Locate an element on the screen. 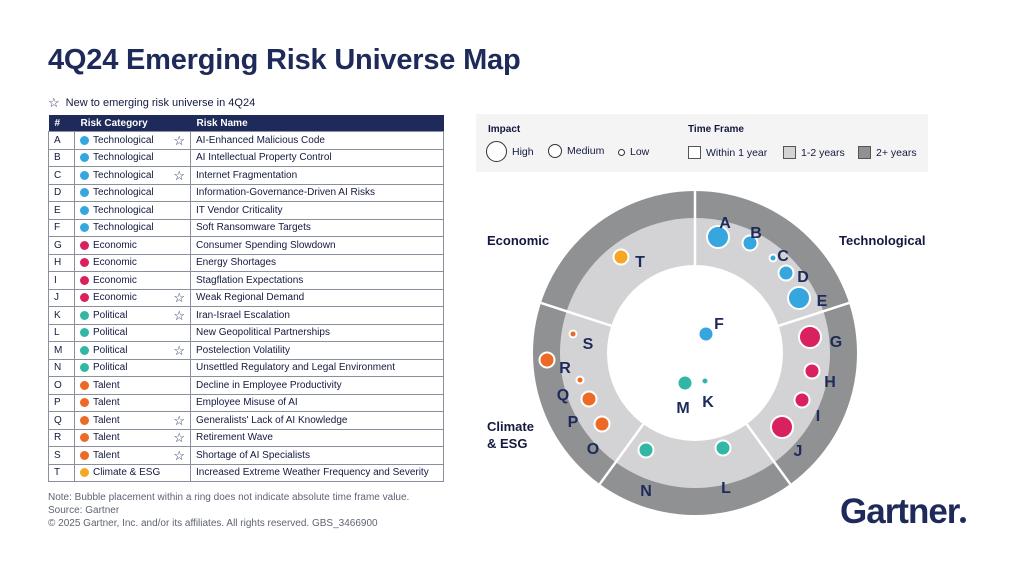  table-header-row: # Risk Category Risk Name is located at coordinates (246, 123).